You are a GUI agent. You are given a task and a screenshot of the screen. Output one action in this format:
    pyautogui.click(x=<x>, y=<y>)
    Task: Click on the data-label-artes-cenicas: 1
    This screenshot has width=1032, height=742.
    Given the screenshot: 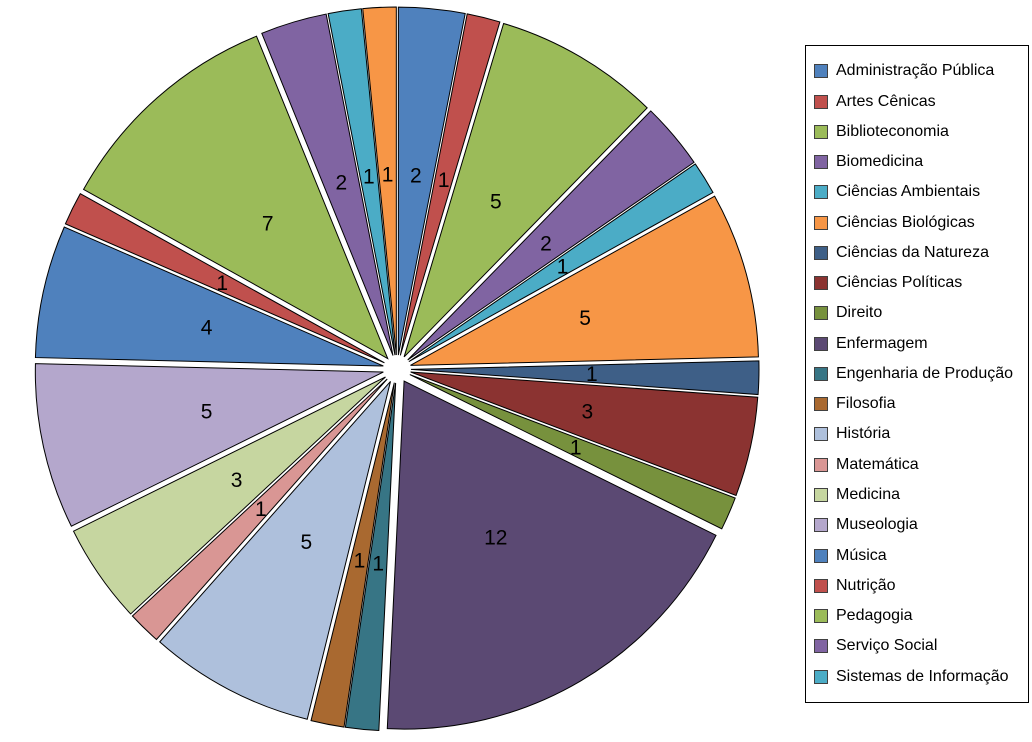 What is the action you would take?
    pyautogui.click(x=444, y=180)
    